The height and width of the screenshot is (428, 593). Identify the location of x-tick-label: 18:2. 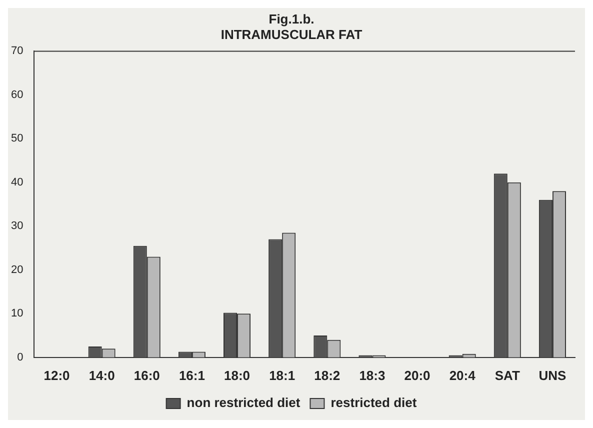
(327, 375).